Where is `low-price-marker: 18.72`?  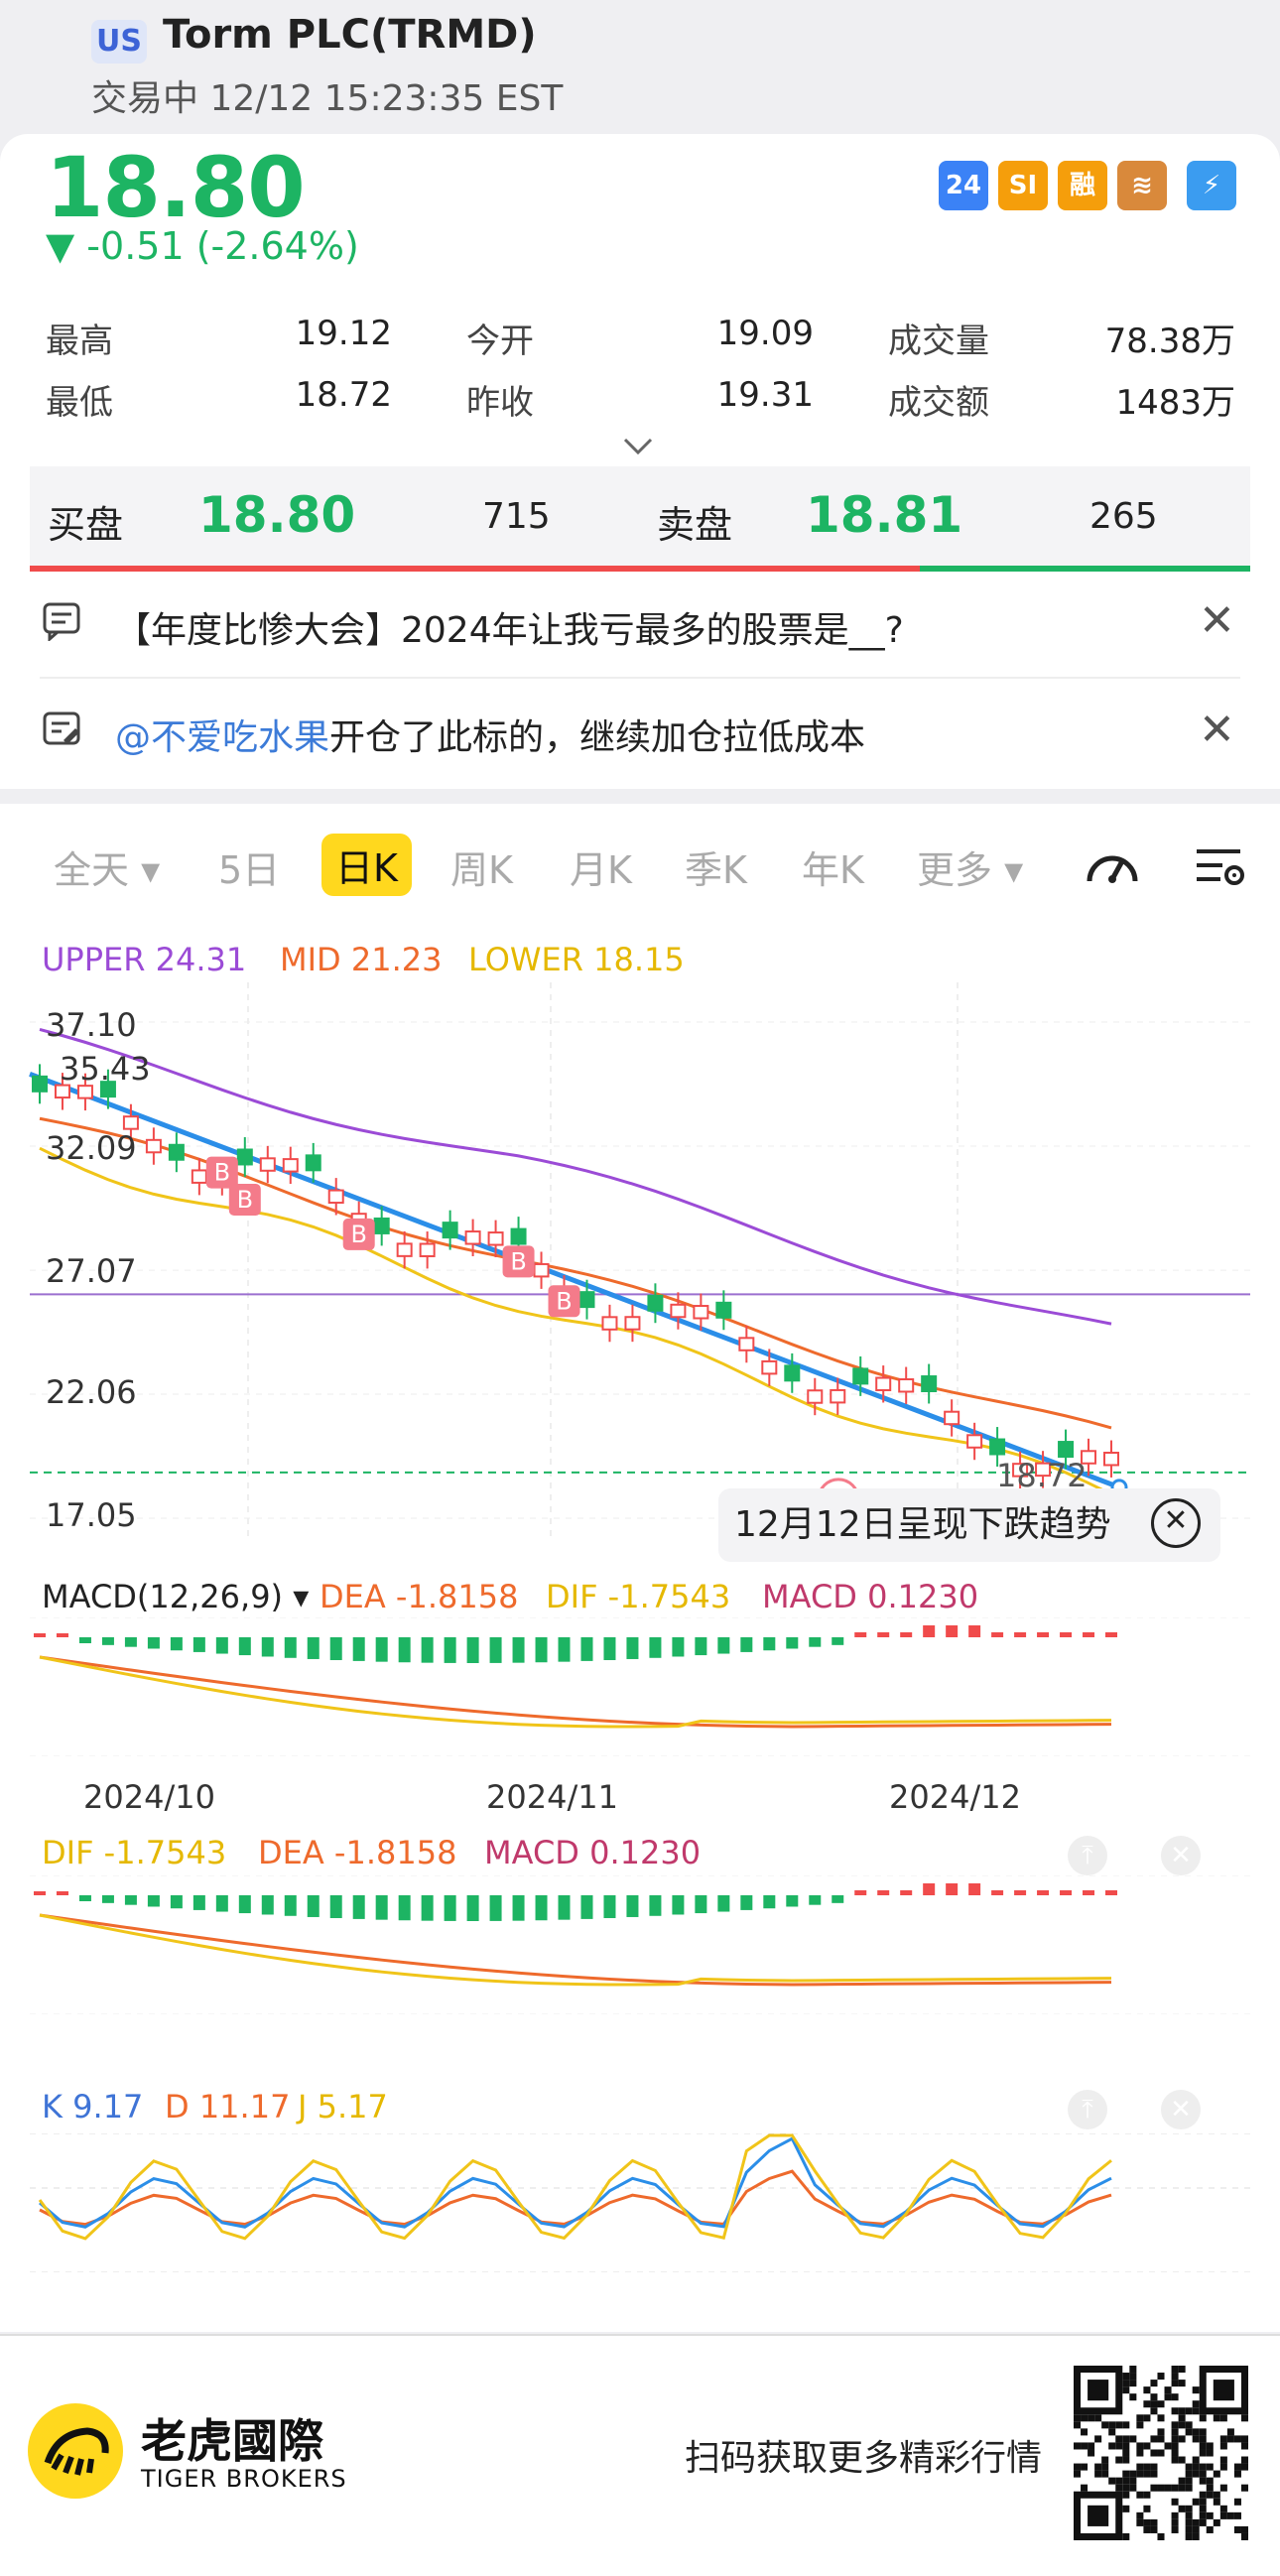
low-price-marker: 18.72 is located at coordinates (1042, 1476).